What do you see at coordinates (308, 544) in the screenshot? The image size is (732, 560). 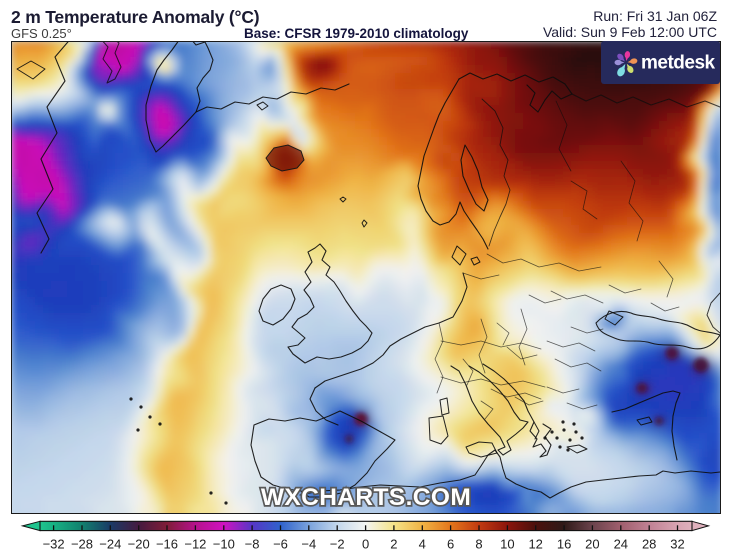 I see `svg-text: −4` at bounding box center [308, 544].